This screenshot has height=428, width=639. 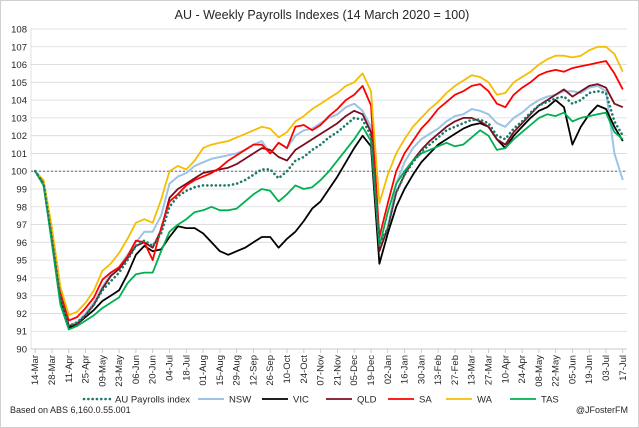 I want to click on x-tick-label: 20-Jun, so click(x=153, y=369).